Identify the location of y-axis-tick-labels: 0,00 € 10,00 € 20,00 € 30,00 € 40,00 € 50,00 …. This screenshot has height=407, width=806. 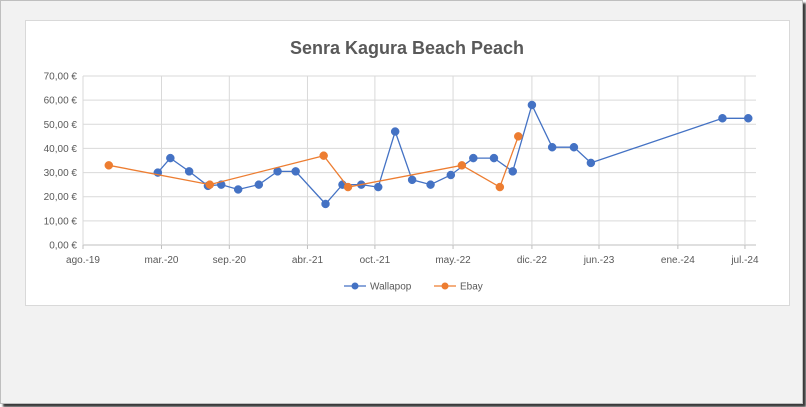
(61, 162).